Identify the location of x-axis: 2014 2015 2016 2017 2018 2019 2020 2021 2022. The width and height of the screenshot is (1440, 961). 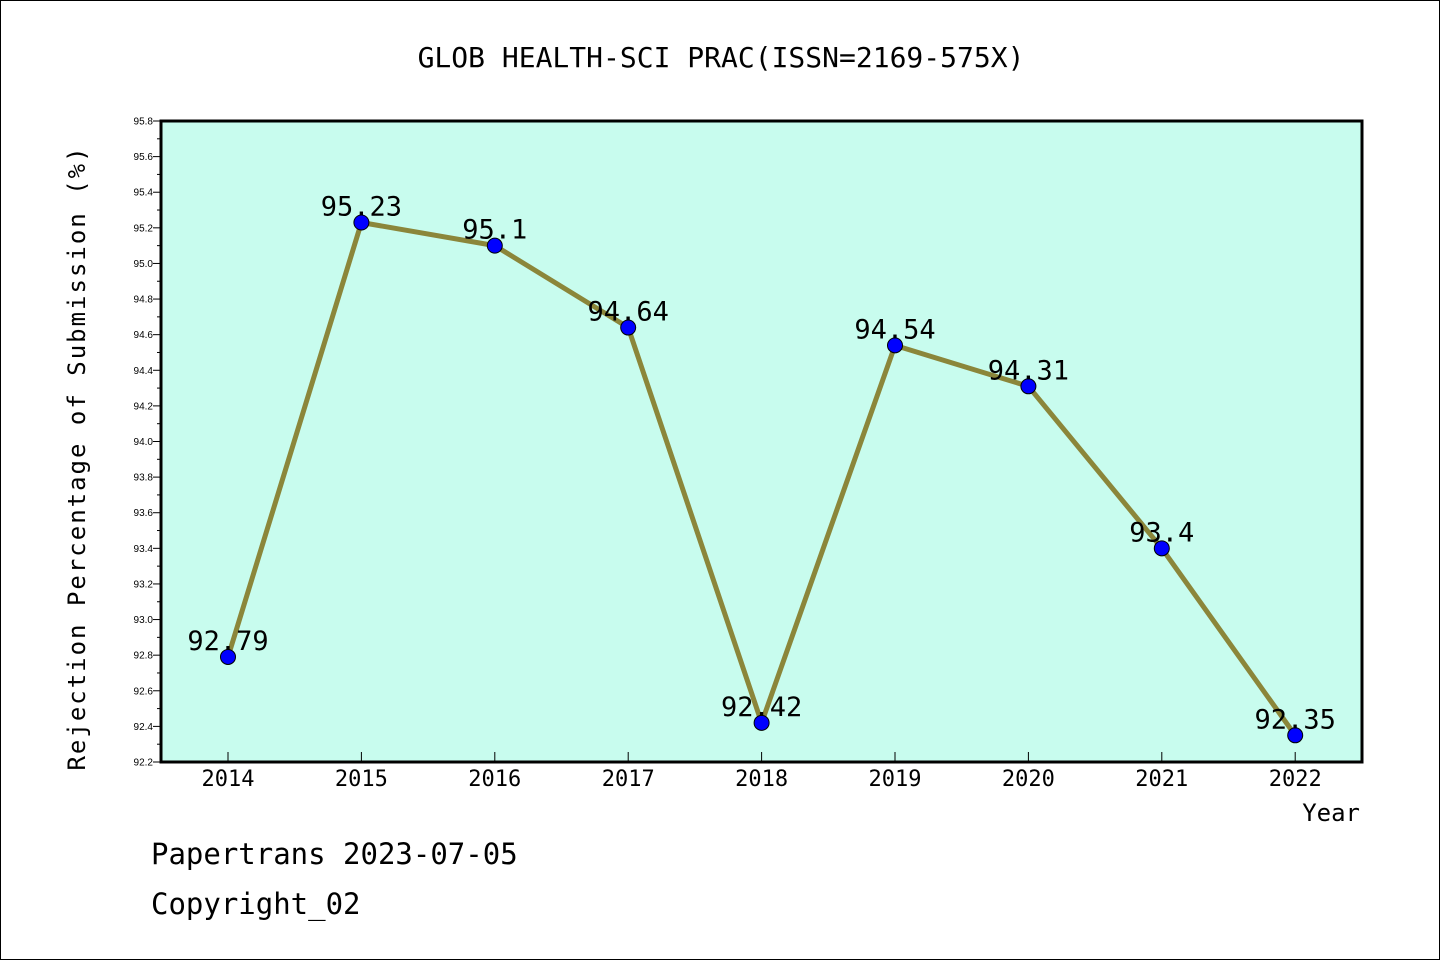
(762, 772).